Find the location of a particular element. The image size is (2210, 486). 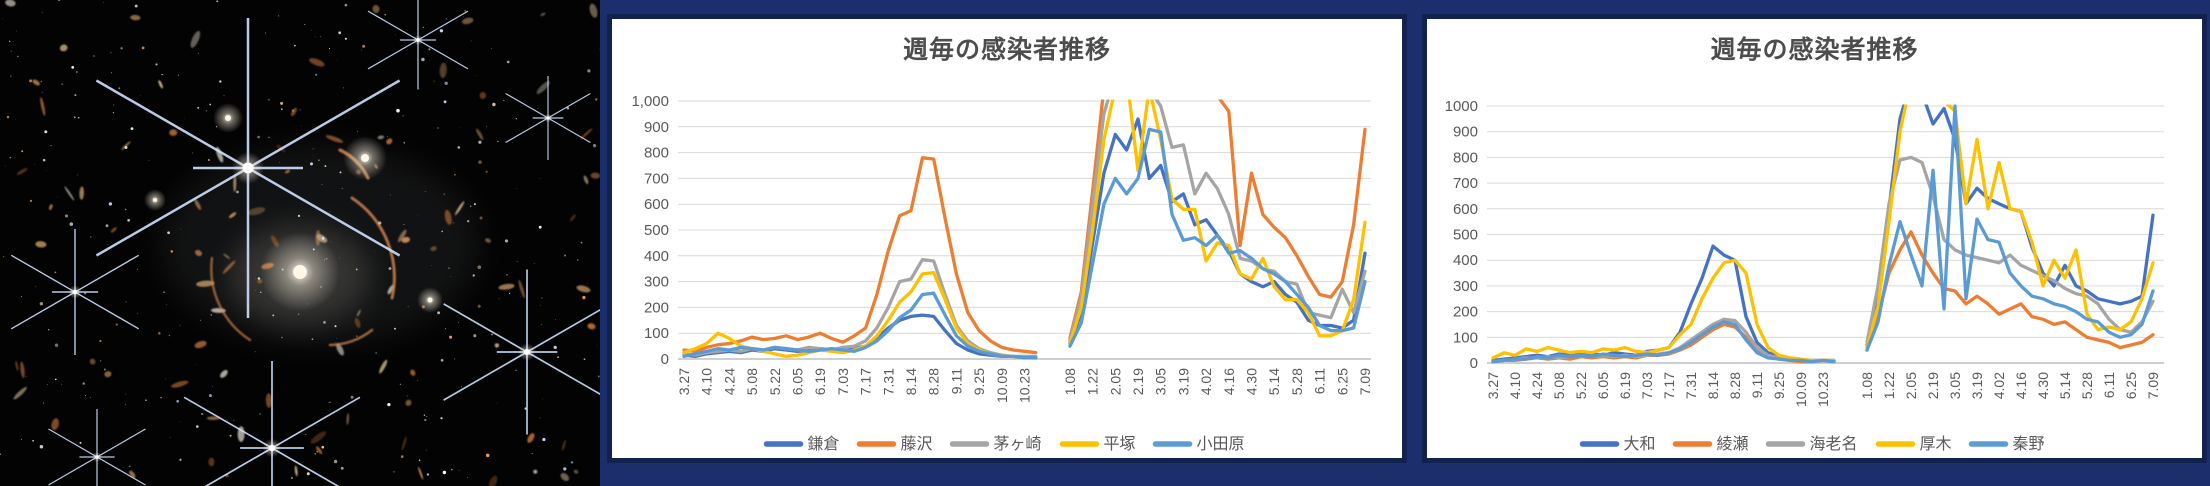

y-axis-labels: 0 100 200 300 400 500 600 700 800 900 1000 is located at coordinates (1461, 235).